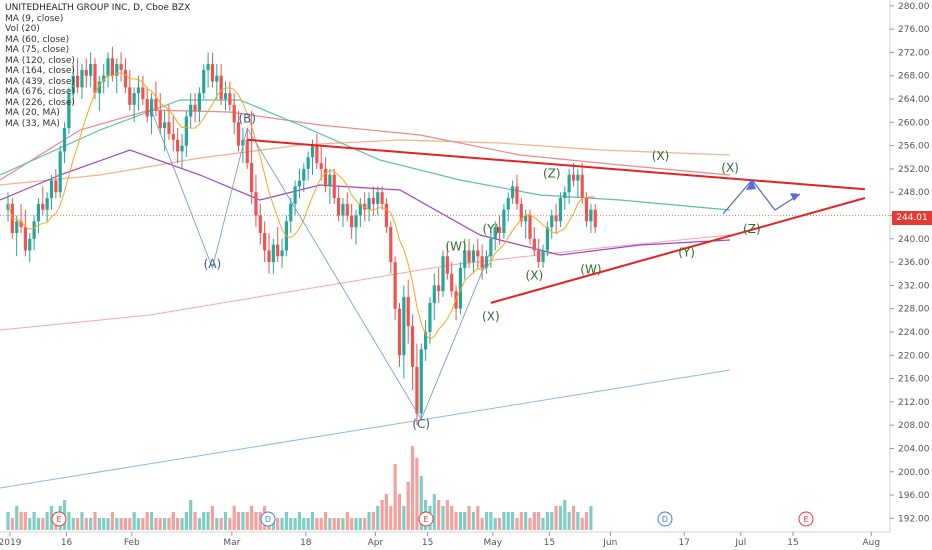 This screenshot has width=932, height=550. What do you see at coordinates (427, 543) in the screenshot?
I see `x-tick-label: 15` at bounding box center [427, 543].